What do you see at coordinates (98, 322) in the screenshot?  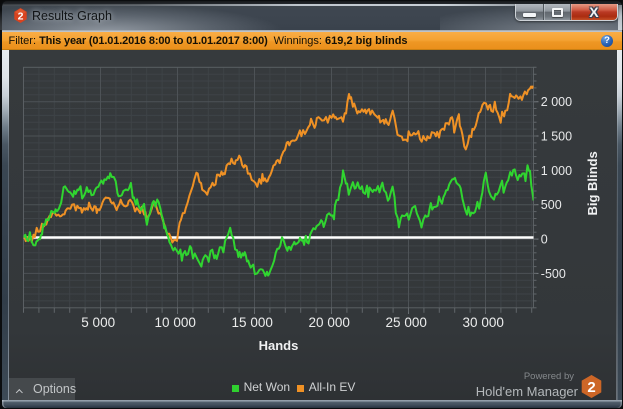 I see `svg-text: 5 000` at bounding box center [98, 322].